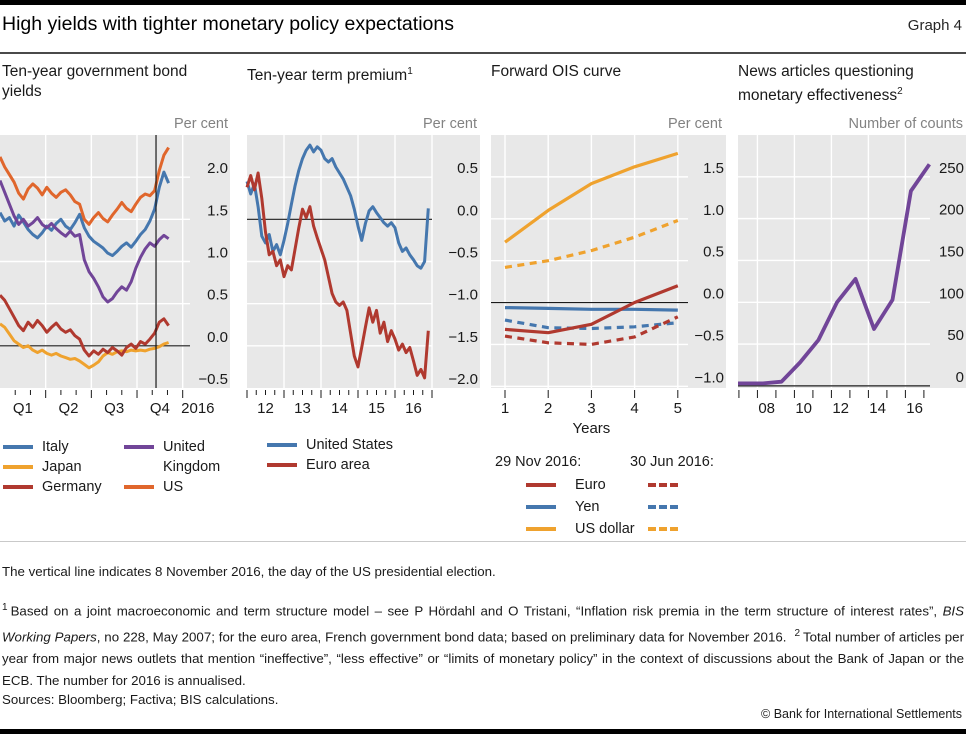  What do you see at coordinates (18, 447) in the screenshot?
I see `legend-swatch-italy` at bounding box center [18, 447].